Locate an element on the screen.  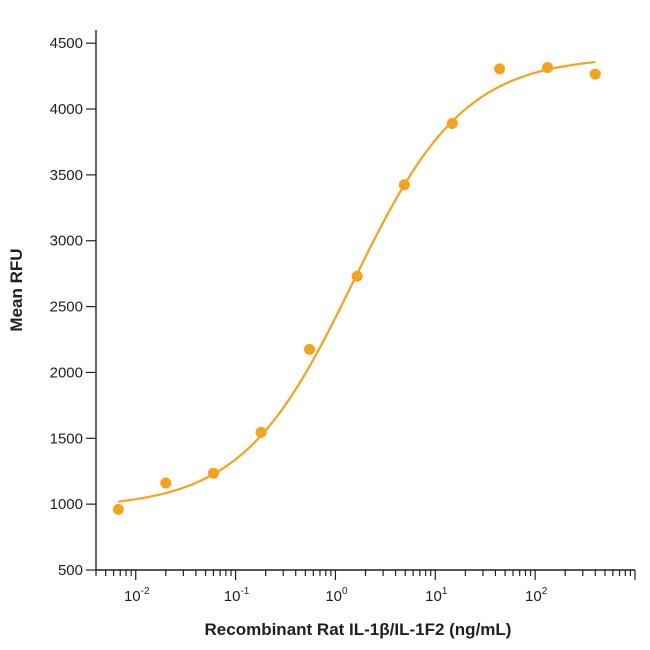
x-tick-label: 10⁰ is located at coordinates (336, 595).